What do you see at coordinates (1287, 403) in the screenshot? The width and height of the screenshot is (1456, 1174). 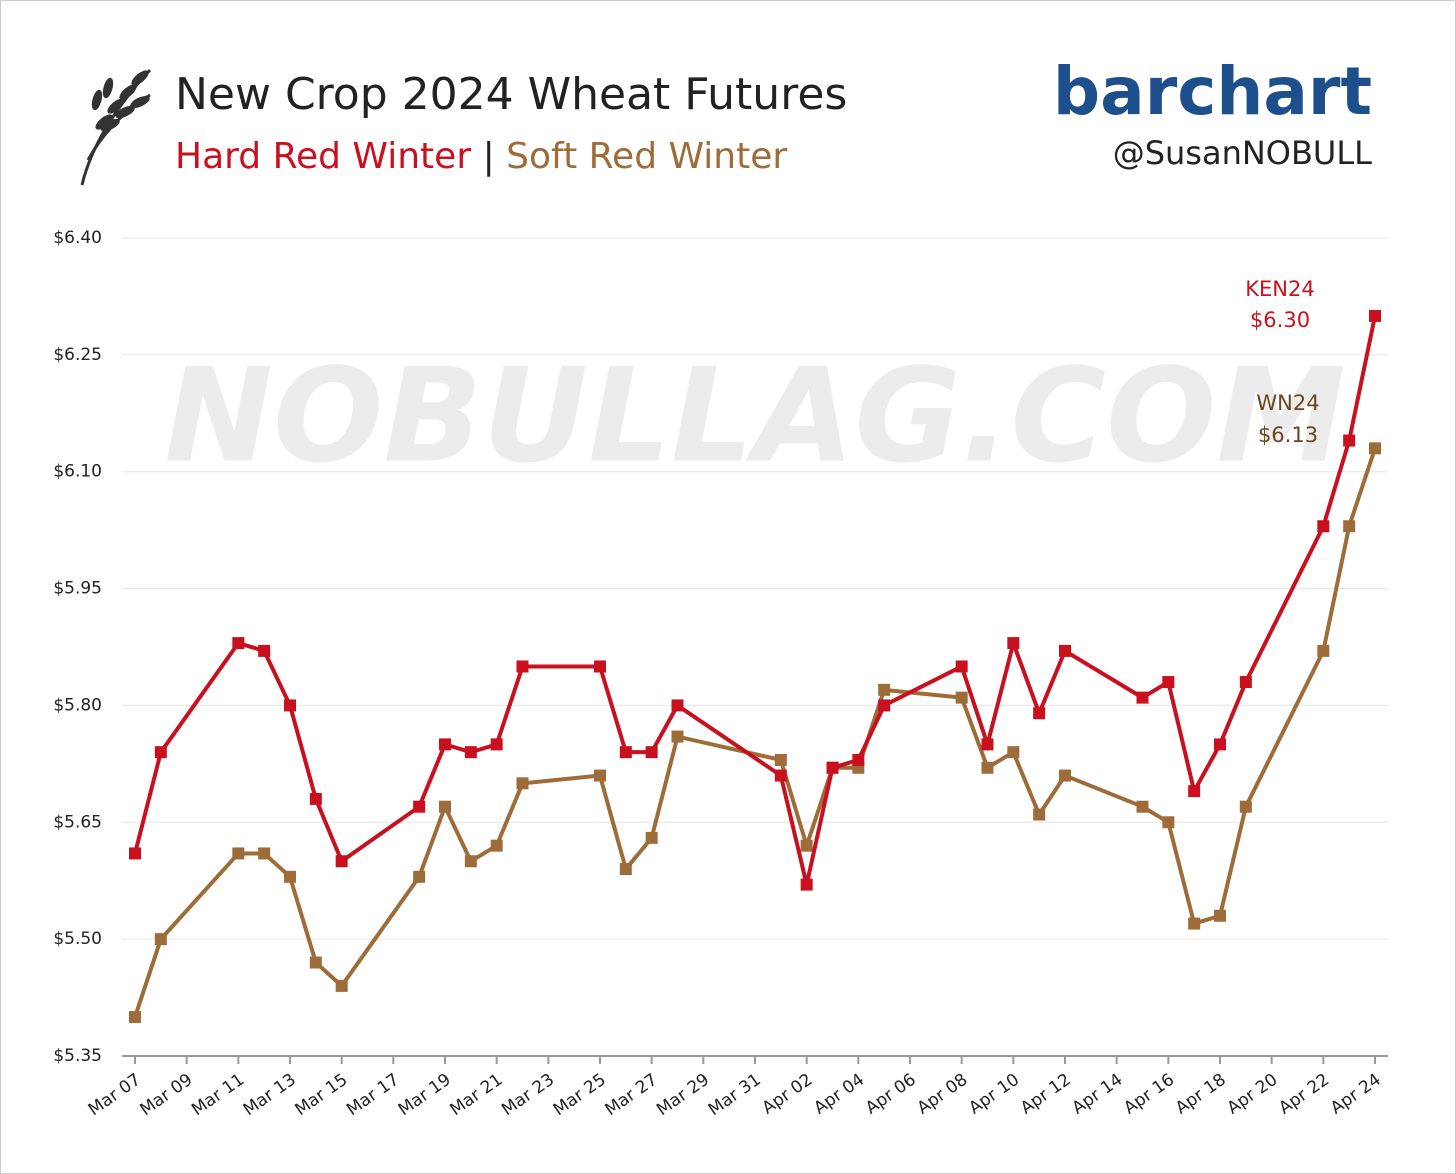 I see `annotation: WN24` at bounding box center [1287, 403].